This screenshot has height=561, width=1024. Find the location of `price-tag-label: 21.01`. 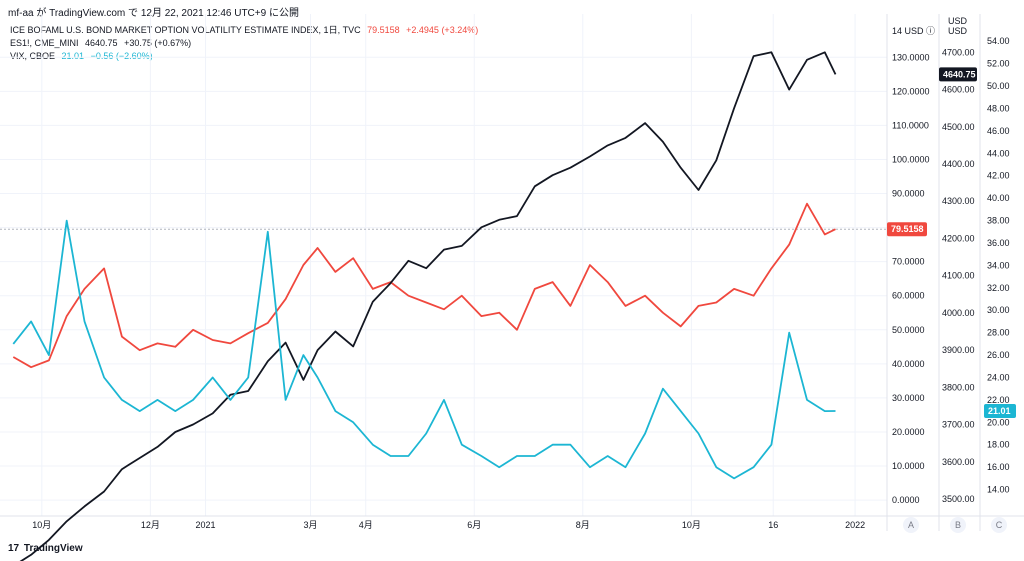

price-tag-label: 21.01 is located at coordinates (999, 411).